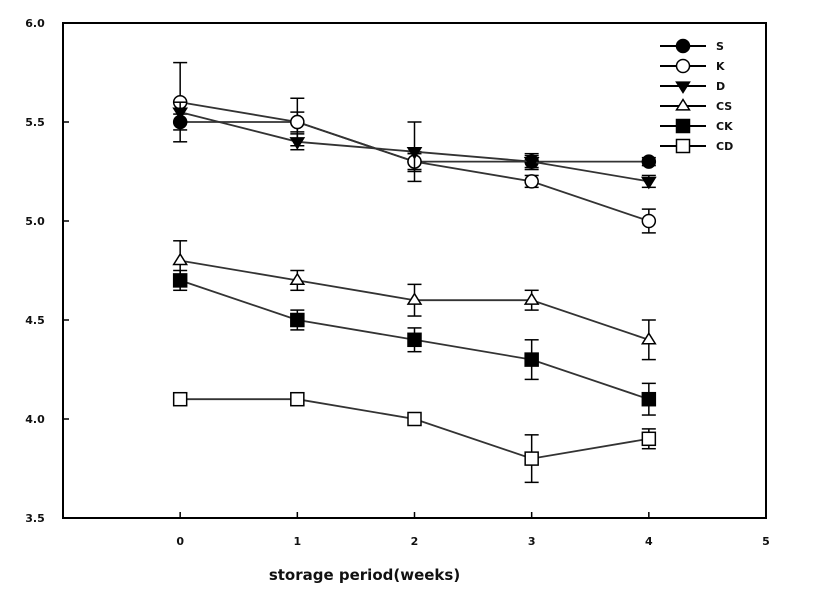 The image size is (827, 590). I want to click on x-tick-label: 5, so click(766, 541).